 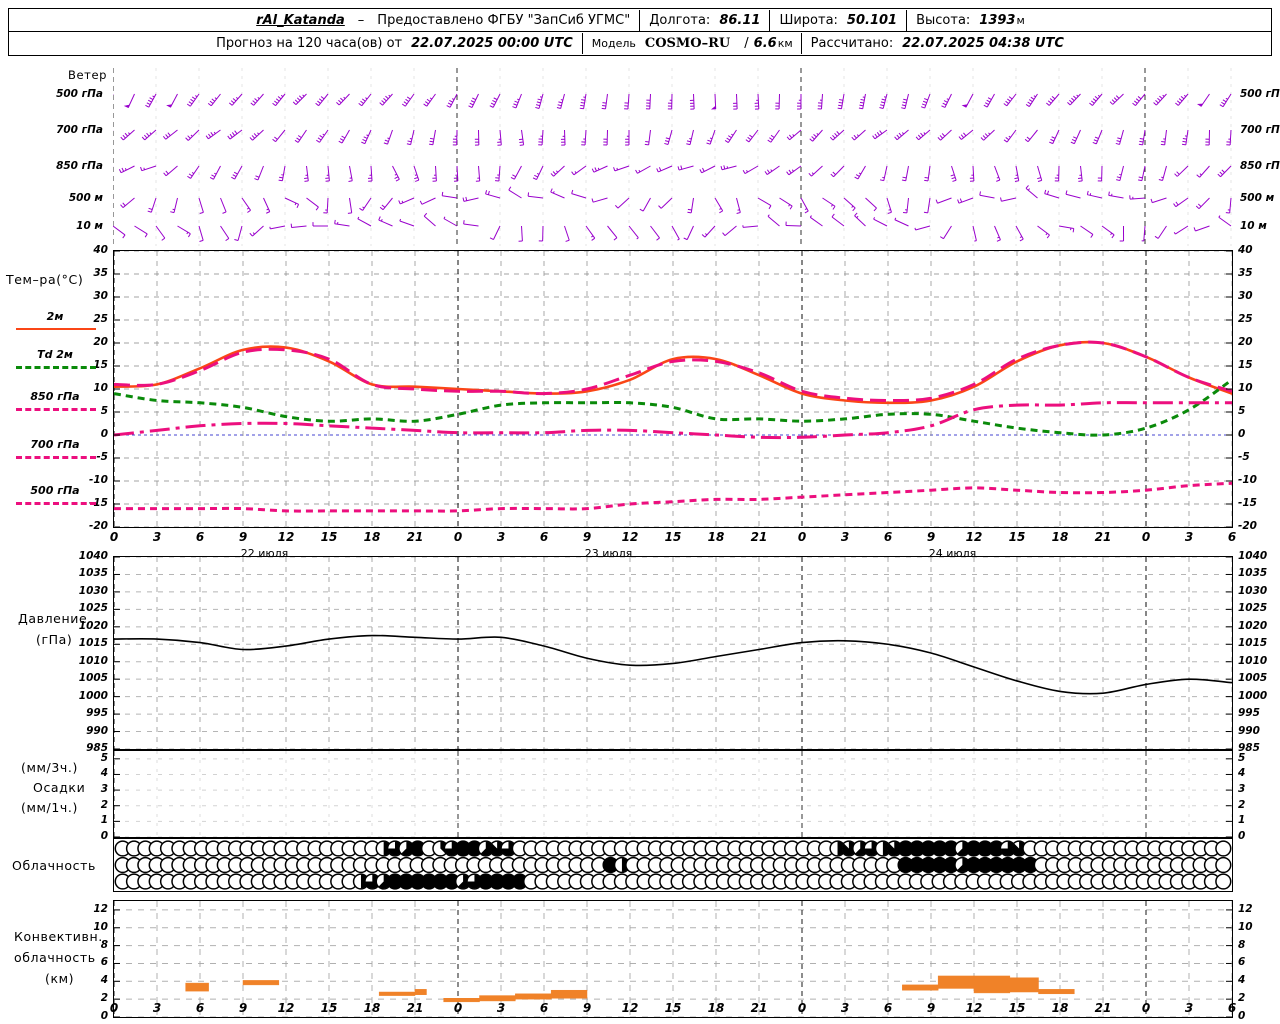 What do you see at coordinates (504, 20) in the screenshot?
I see `provider-text: Предоставлено ФГБУ "ЗапСиб УГМС"` at bounding box center [504, 20].